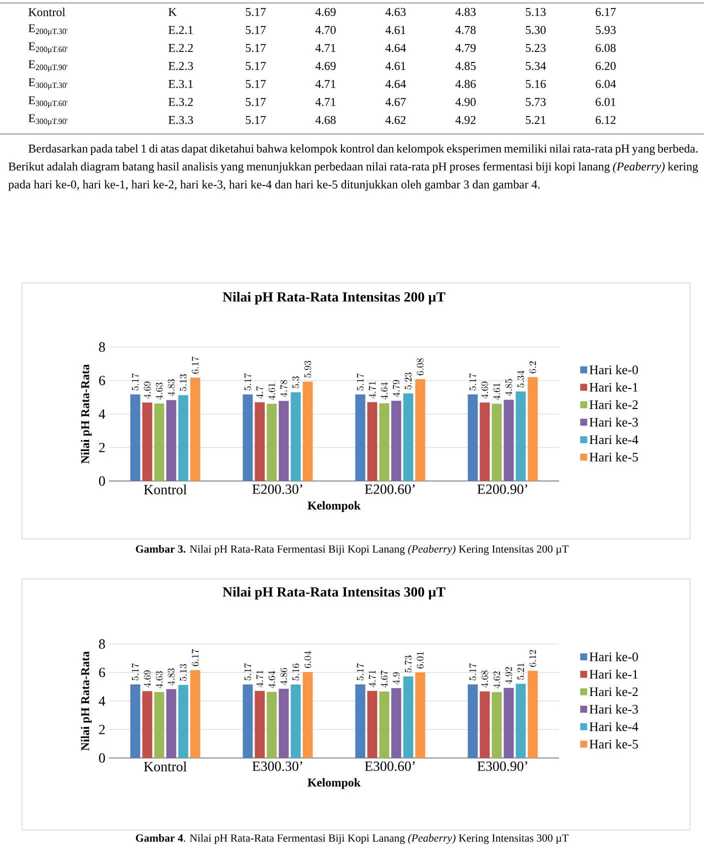 The width and height of the screenshot is (704, 846). Describe the element at coordinates (614, 405) in the screenshot. I see `legend-label: Hari ke-2` at that location.